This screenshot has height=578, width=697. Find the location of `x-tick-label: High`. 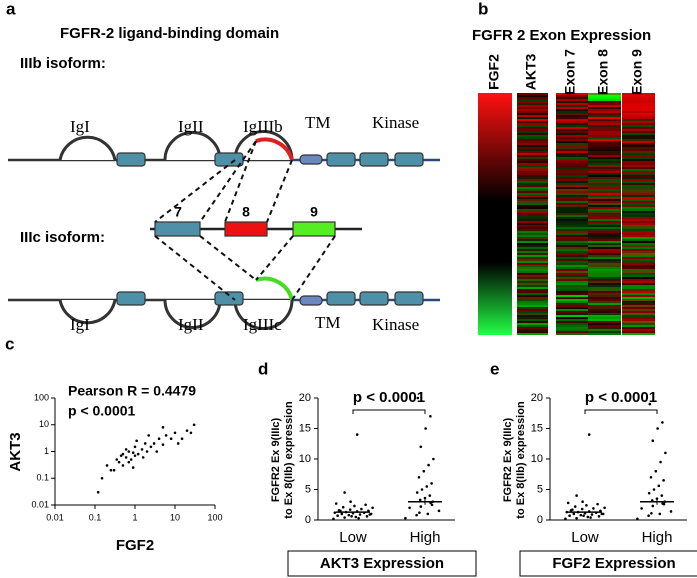

x-tick-label: High is located at coordinates (657, 537).